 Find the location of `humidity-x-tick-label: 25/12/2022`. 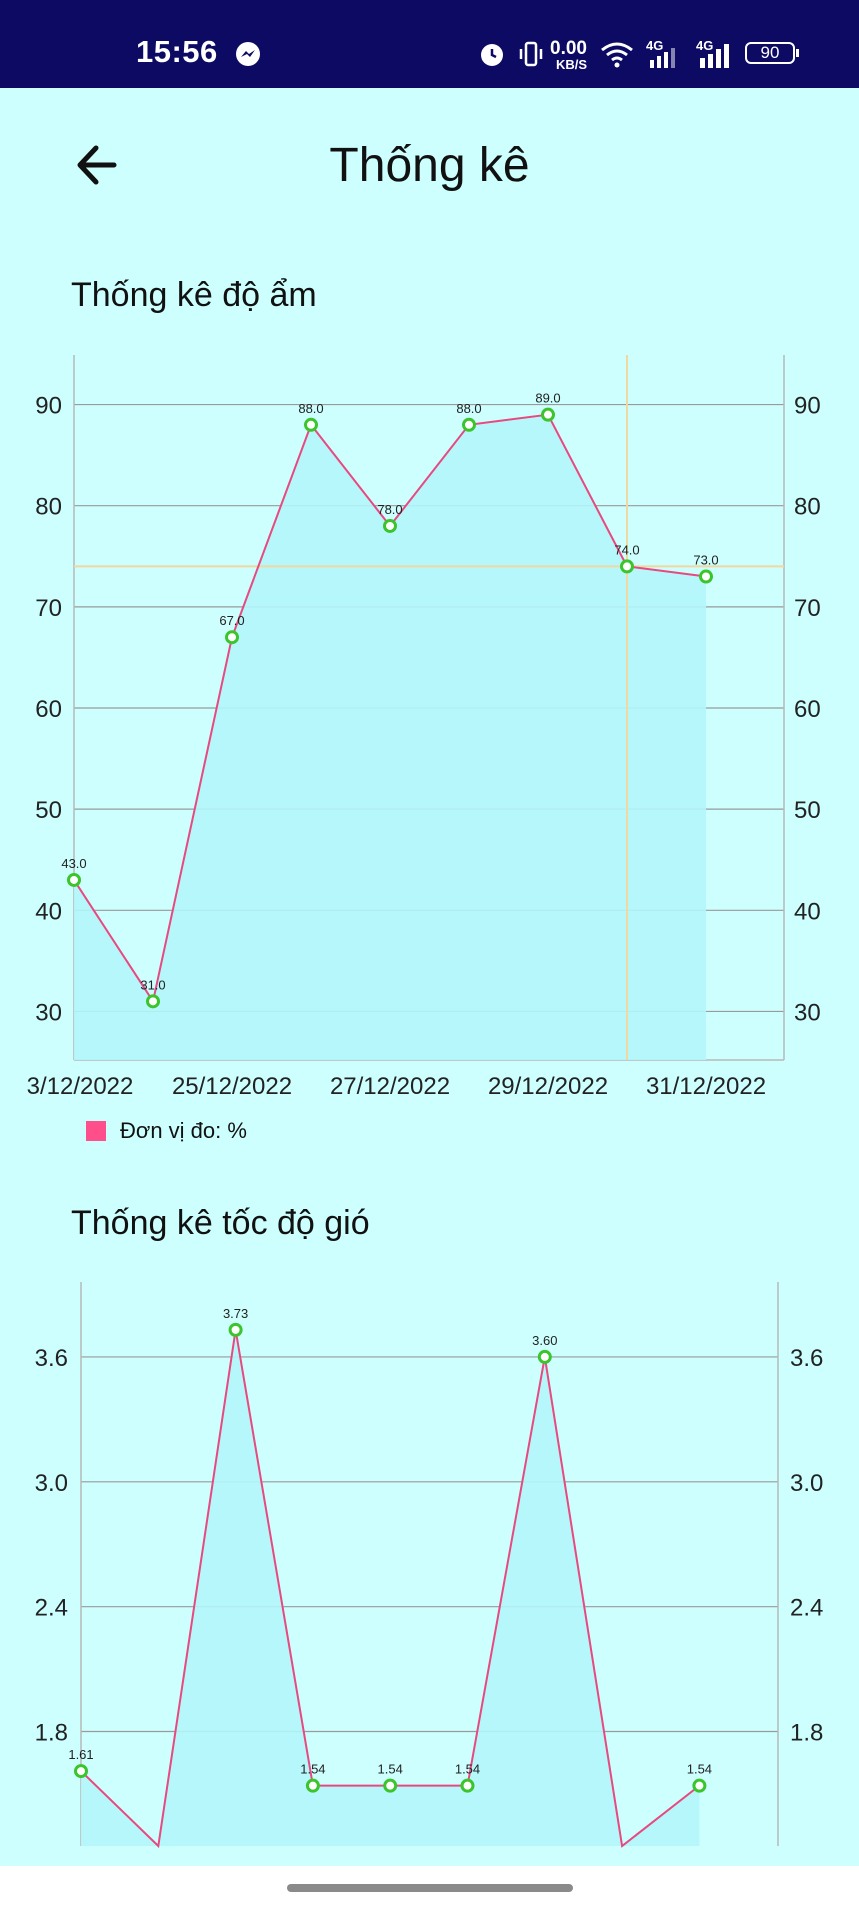

humidity-x-tick-label: 25/12/2022 is located at coordinates (232, 1086).